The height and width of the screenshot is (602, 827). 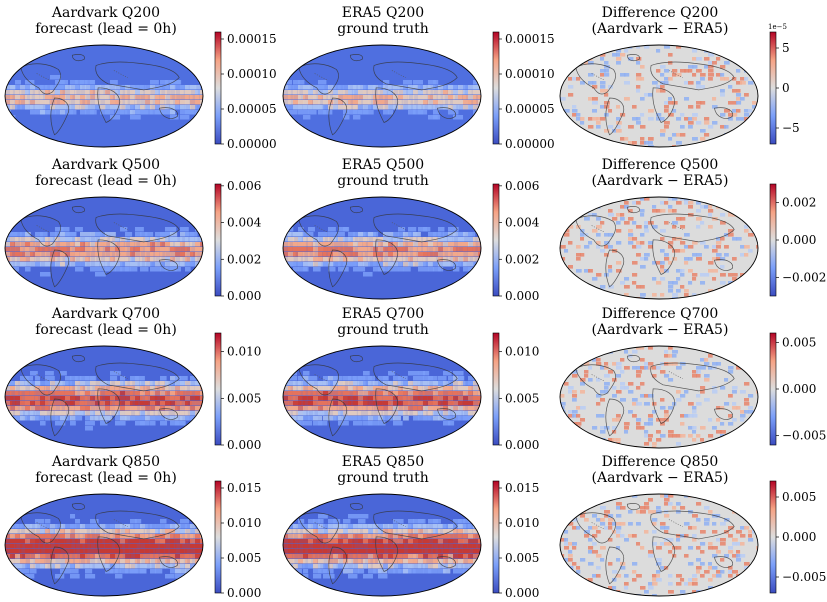 What do you see at coordinates (659, 545) in the screenshot?
I see `map-outline` at bounding box center [659, 545].